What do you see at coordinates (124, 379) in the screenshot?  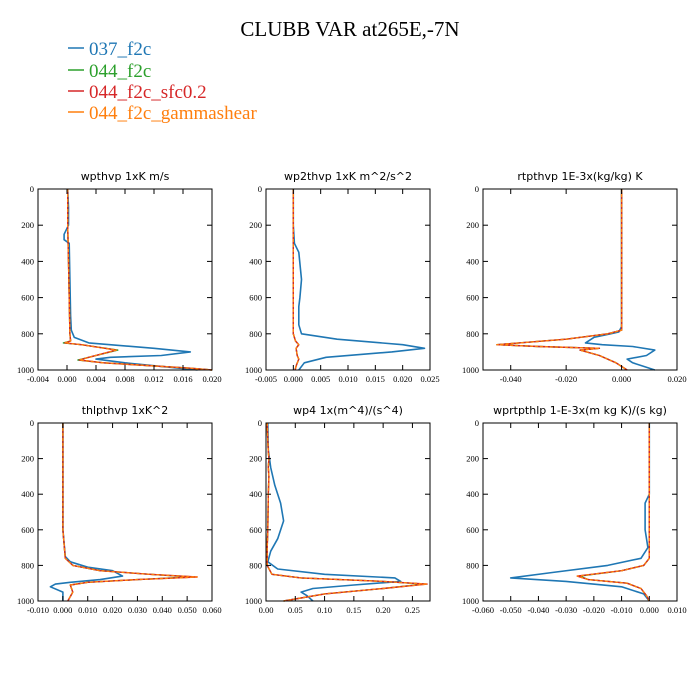 I see `x-tick-label: 0.008` at bounding box center [124, 379].